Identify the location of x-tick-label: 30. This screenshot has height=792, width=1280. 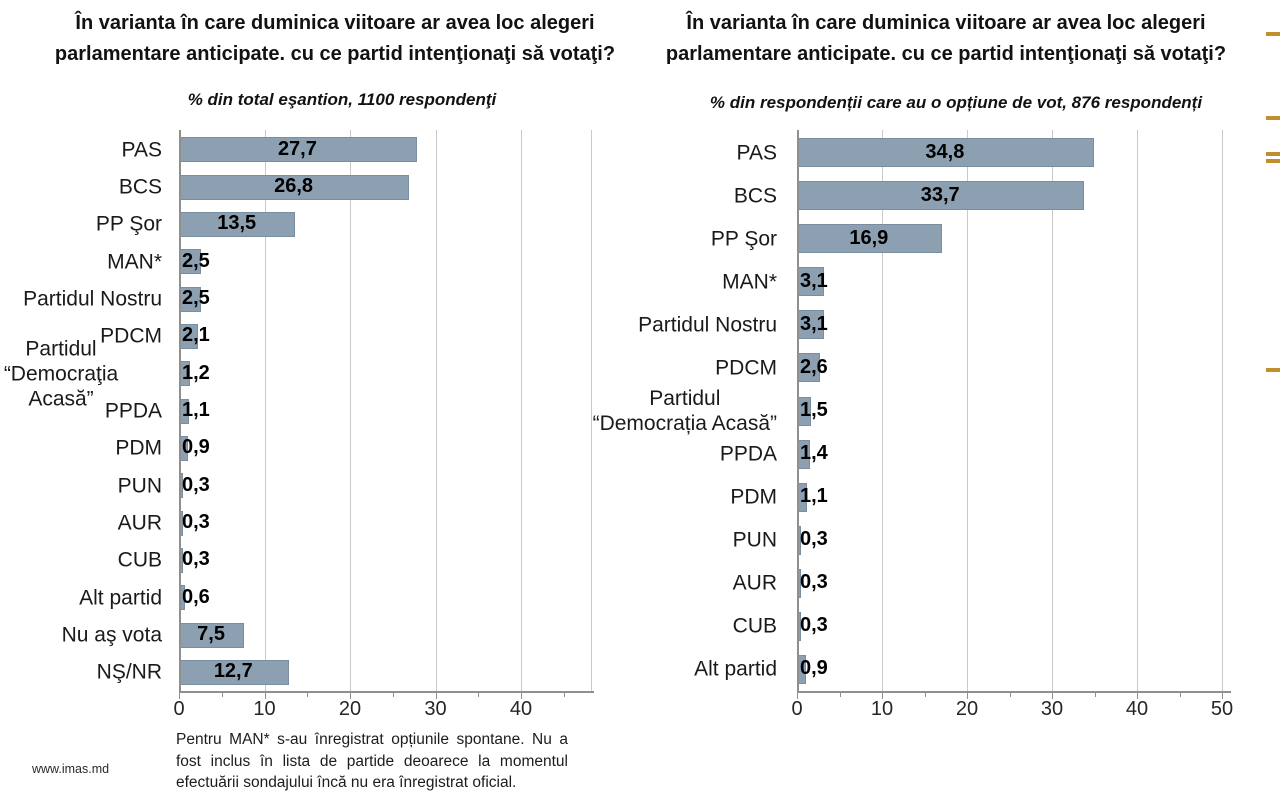
(435, 709).